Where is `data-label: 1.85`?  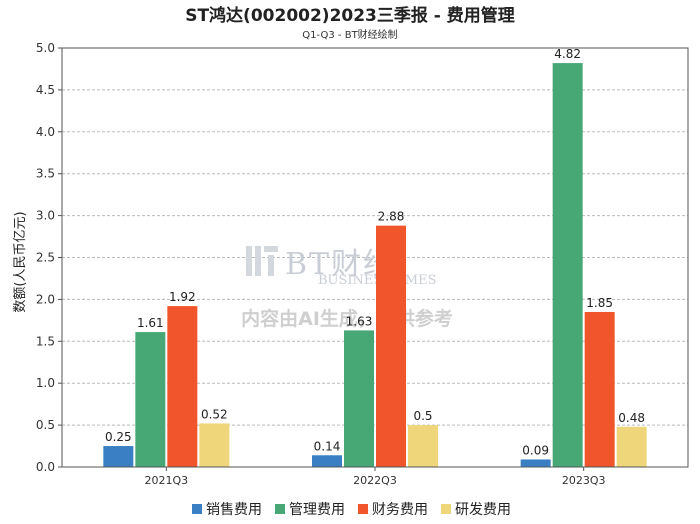 data-label: 1.85 is located at coordinates (599, 303).